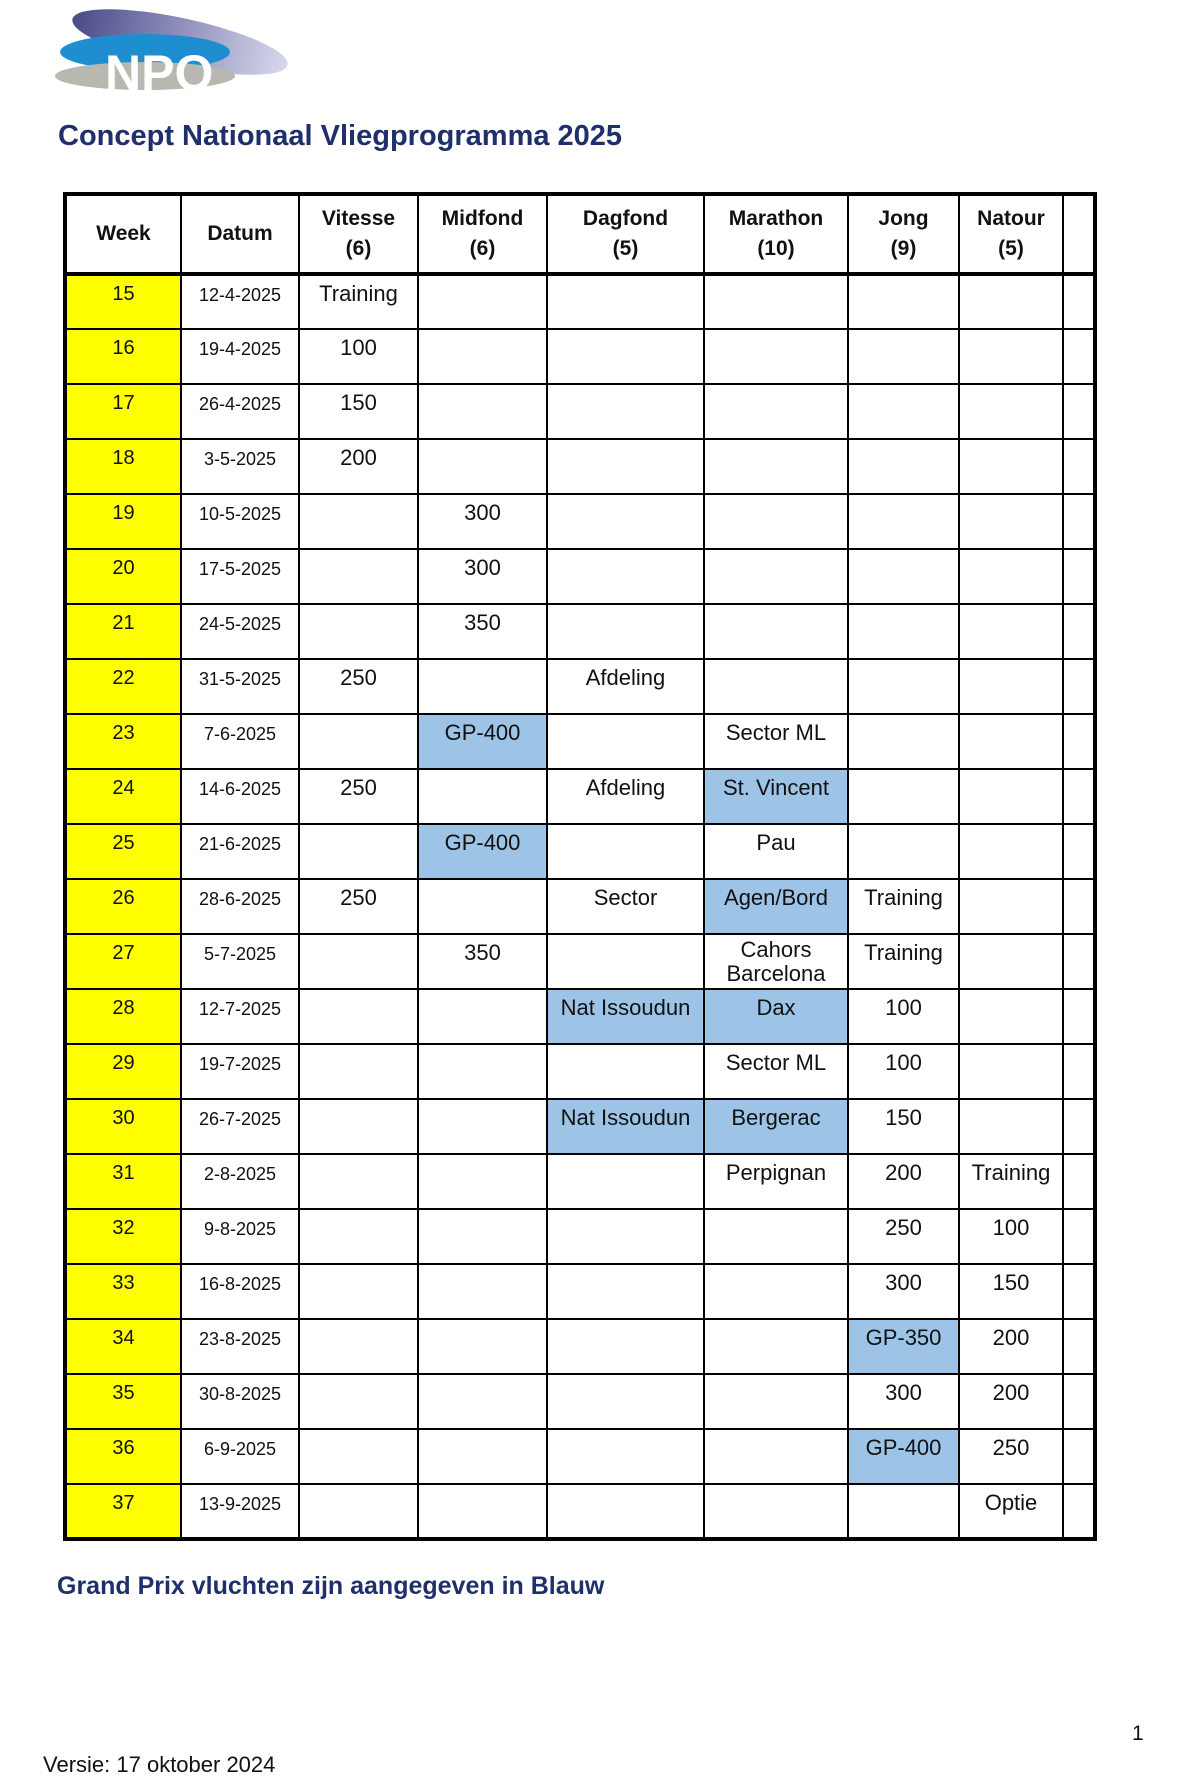 The height and width of the screenshot is (1790, 1200). I want to click on grand-prix-cell: Bergerac, so click(776, 1126).